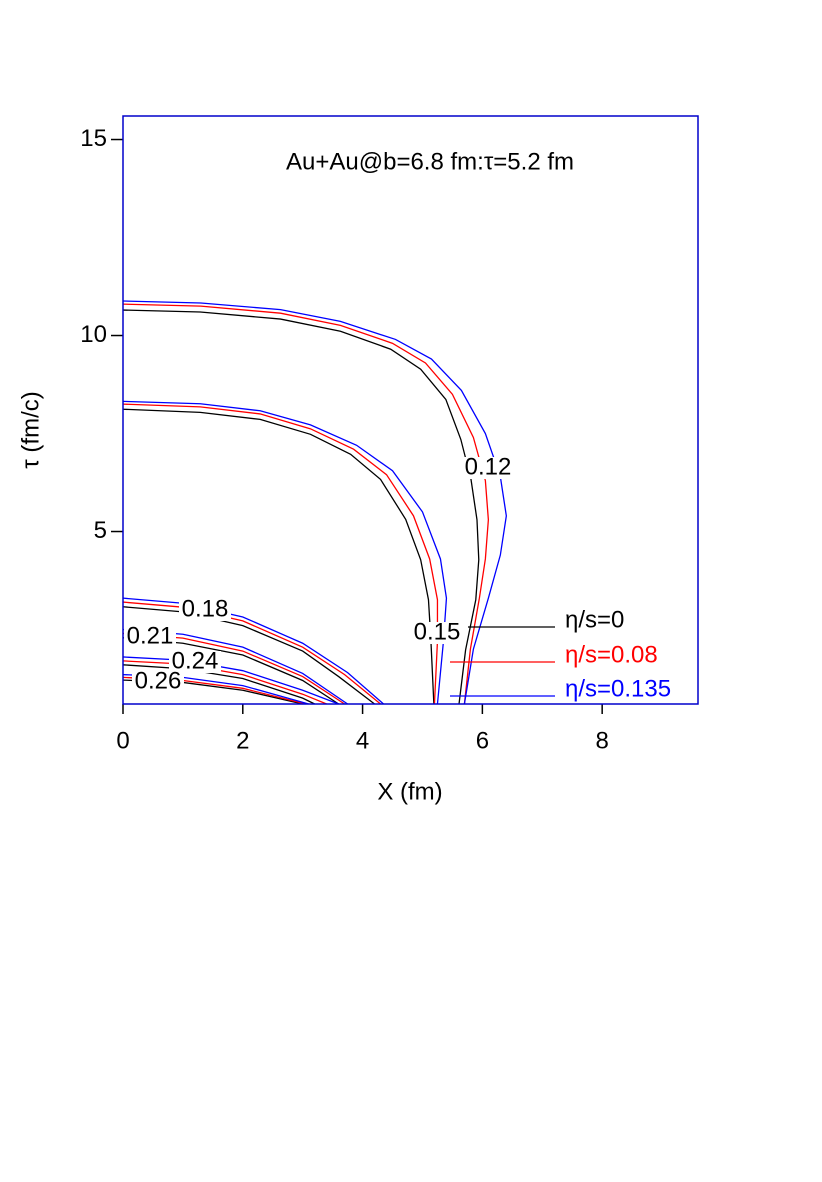 Image resolution: width=822 pixels, height=1182 pixels. Describe the element at coordinates (242, 740) in the screenshot. I see `x-tick-label: 2` at that location.